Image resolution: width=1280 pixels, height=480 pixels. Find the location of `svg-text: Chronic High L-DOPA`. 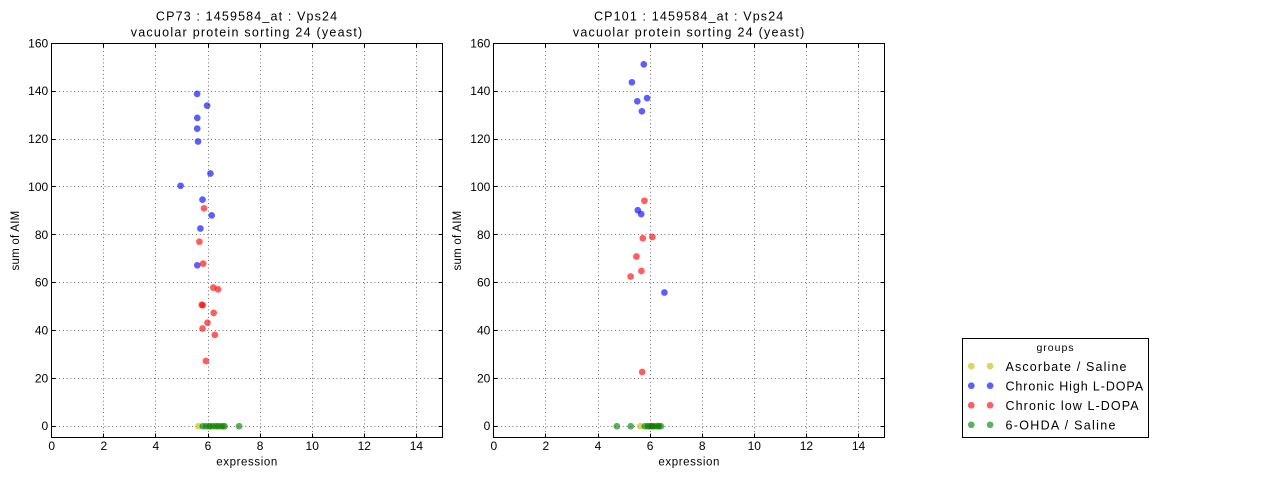

svg-text: Chronic High L-DOPA is located at coordinates (1075, 387).